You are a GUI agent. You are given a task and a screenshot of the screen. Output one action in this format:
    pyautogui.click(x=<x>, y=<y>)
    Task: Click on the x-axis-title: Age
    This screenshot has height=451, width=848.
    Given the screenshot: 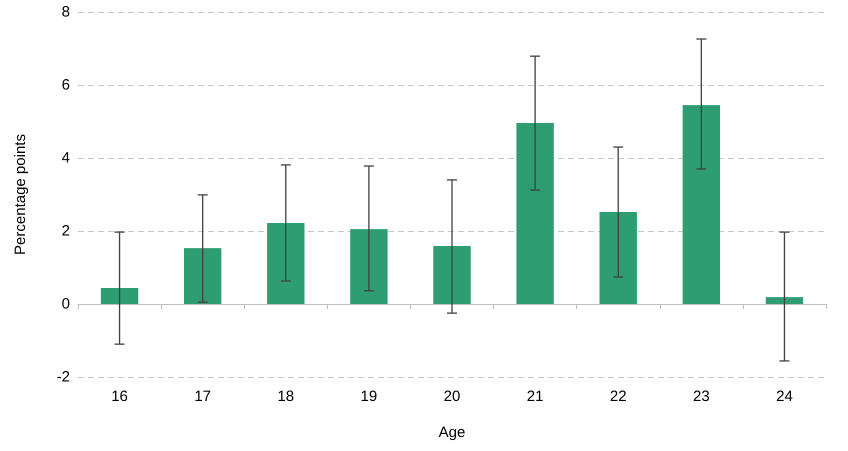 What is the action you would take?
    pyautogui.click(x=452, y=432)
    